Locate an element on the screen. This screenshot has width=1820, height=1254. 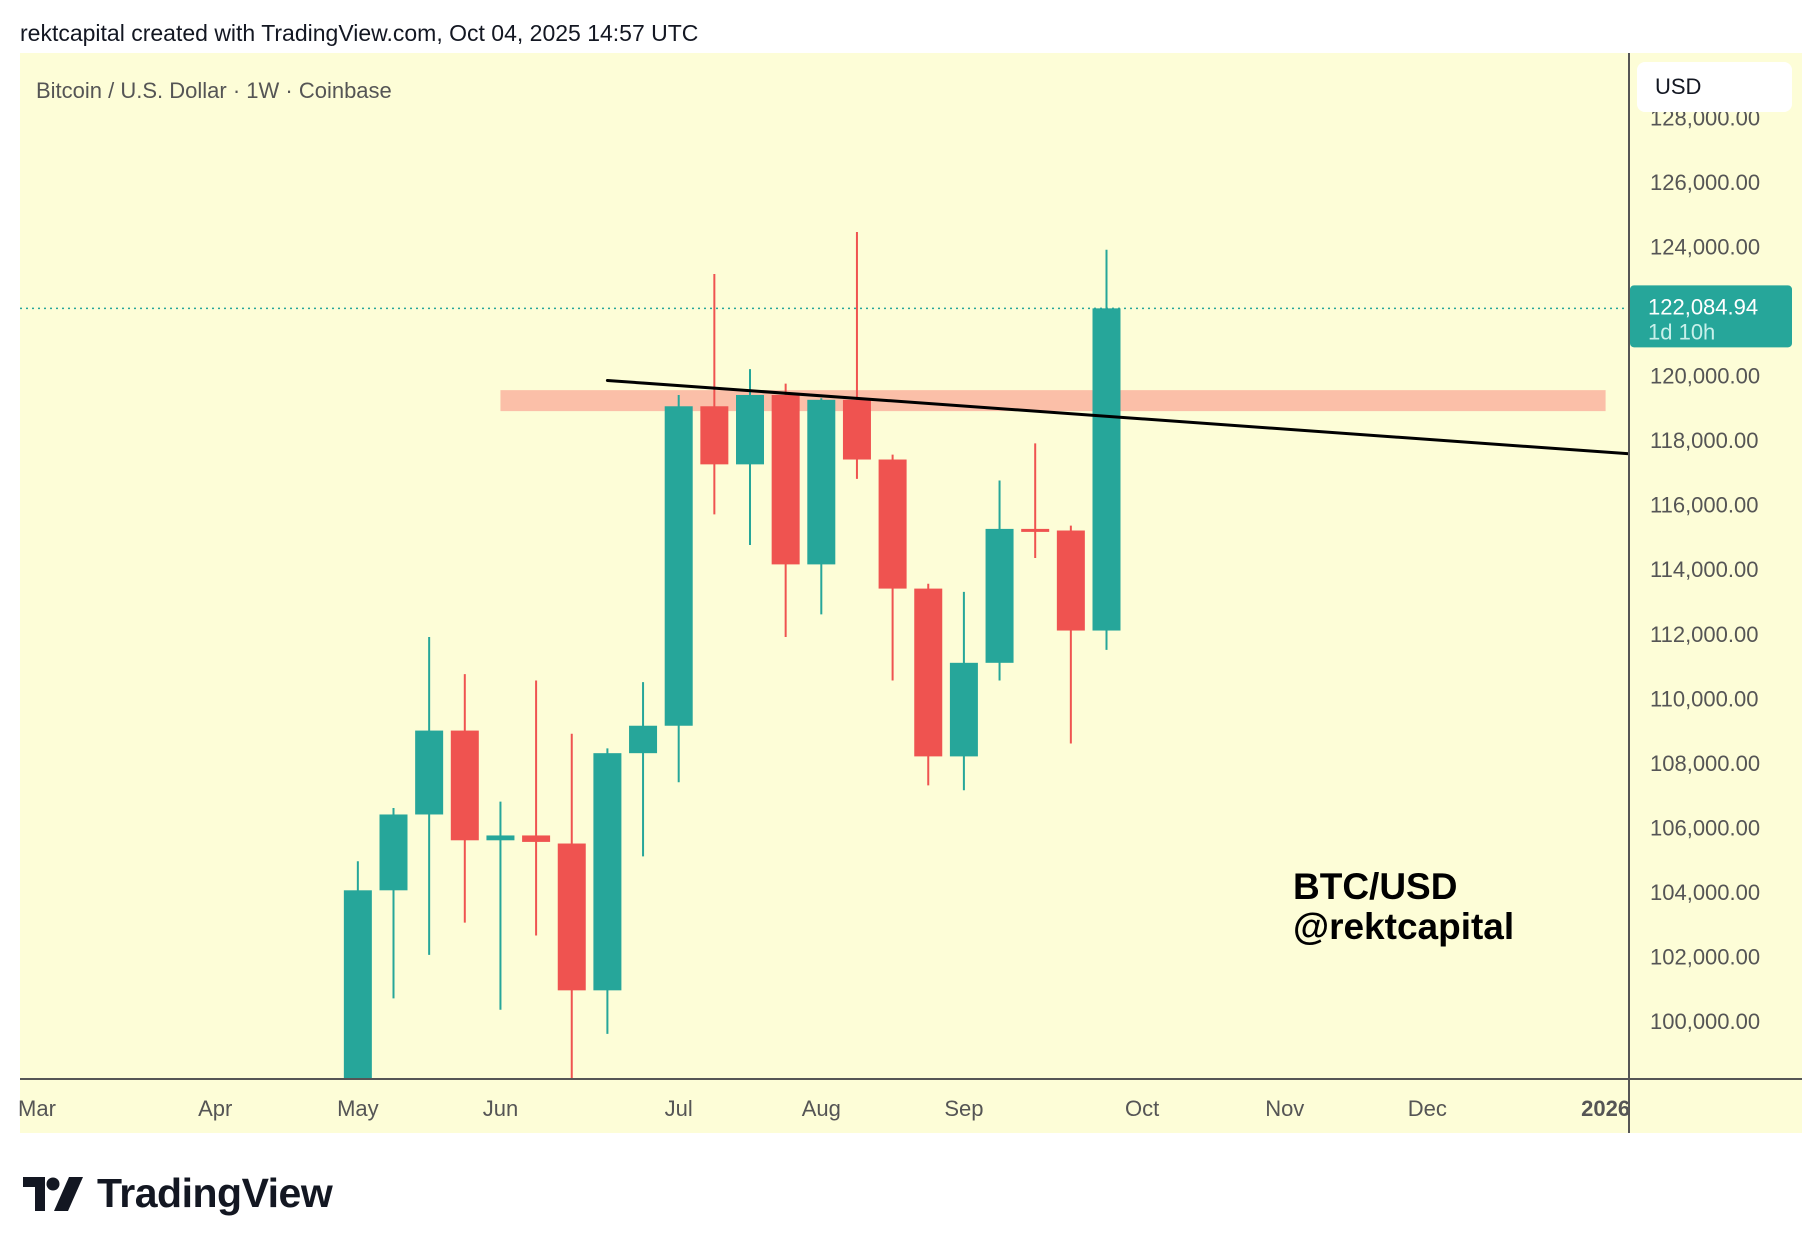
tradingview-logo-icon is located at coordinates (53, 1193).